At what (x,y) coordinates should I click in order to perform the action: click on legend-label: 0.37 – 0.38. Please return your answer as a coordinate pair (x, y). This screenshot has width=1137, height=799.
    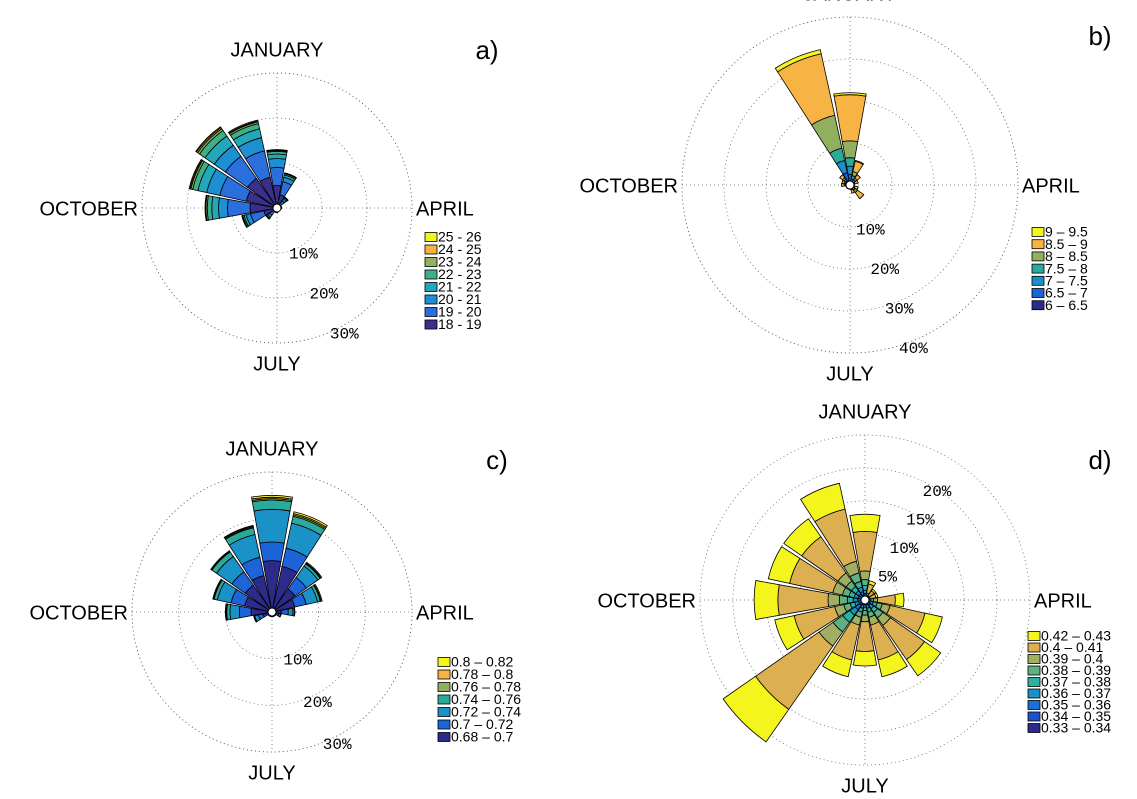
    Looking at the image, I should click on (1076, 682).